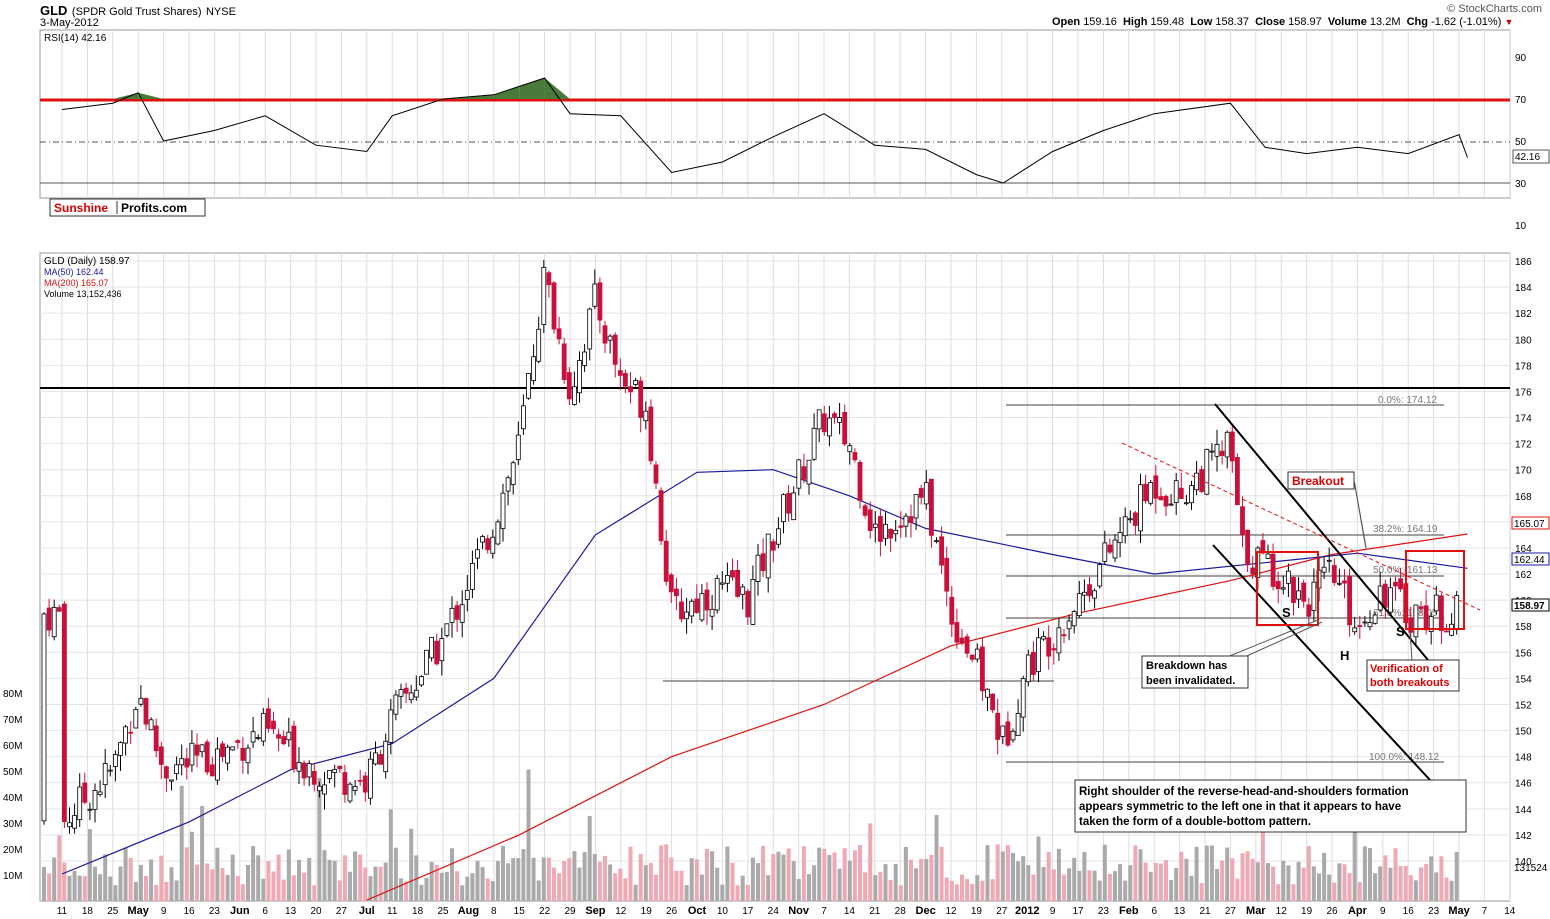  Describe the element at coordinates (1523, 653) in the screenshot. I see `price-tick-label: 156` at that location.